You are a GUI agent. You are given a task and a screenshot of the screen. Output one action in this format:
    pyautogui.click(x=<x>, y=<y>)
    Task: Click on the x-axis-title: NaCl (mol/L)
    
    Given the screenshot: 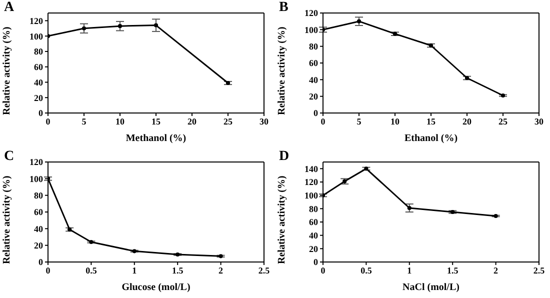 What is the action you would take?
    pyautogui.click(x=431, y=287)
    